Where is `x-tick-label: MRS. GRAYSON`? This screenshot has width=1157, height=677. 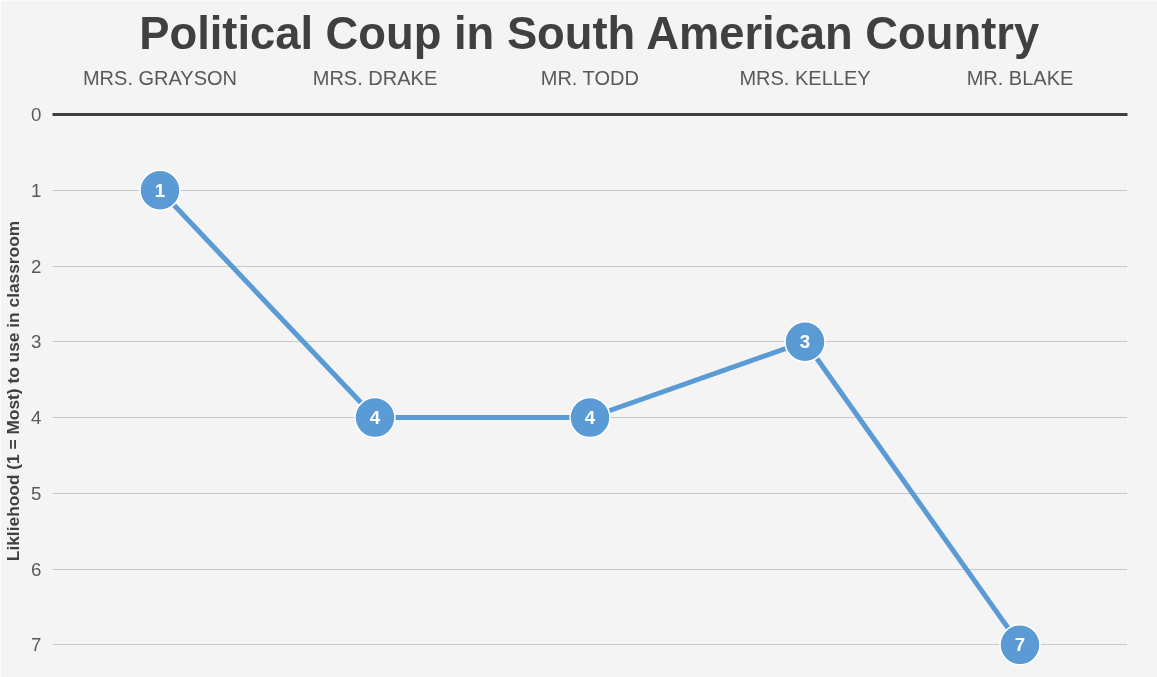
x-tick-label: MRS. GRAYSON is located at coordinates (160, 77).